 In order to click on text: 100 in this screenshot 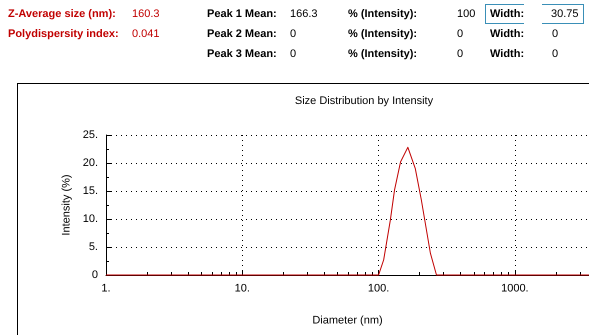, I will do `click(466, 14)`.